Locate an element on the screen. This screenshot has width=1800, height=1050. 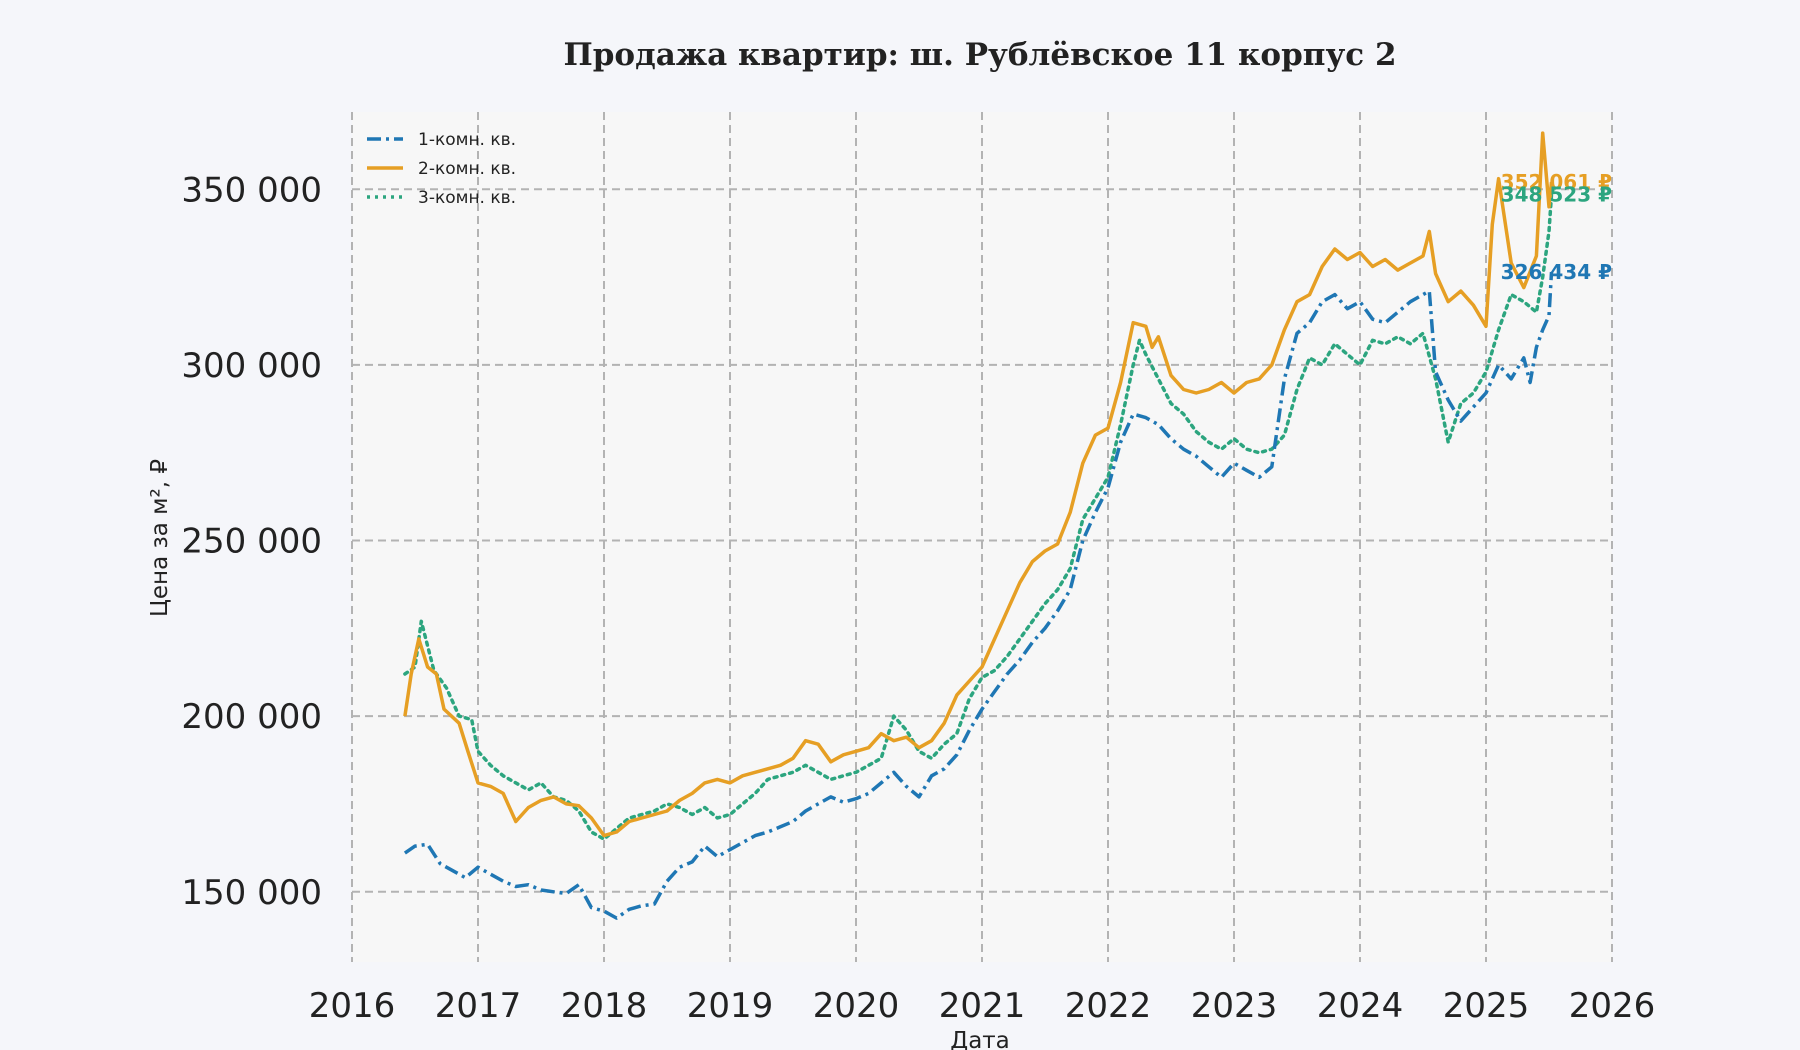
x-tick-label: 2019 is located at coordinates (730, 1006).